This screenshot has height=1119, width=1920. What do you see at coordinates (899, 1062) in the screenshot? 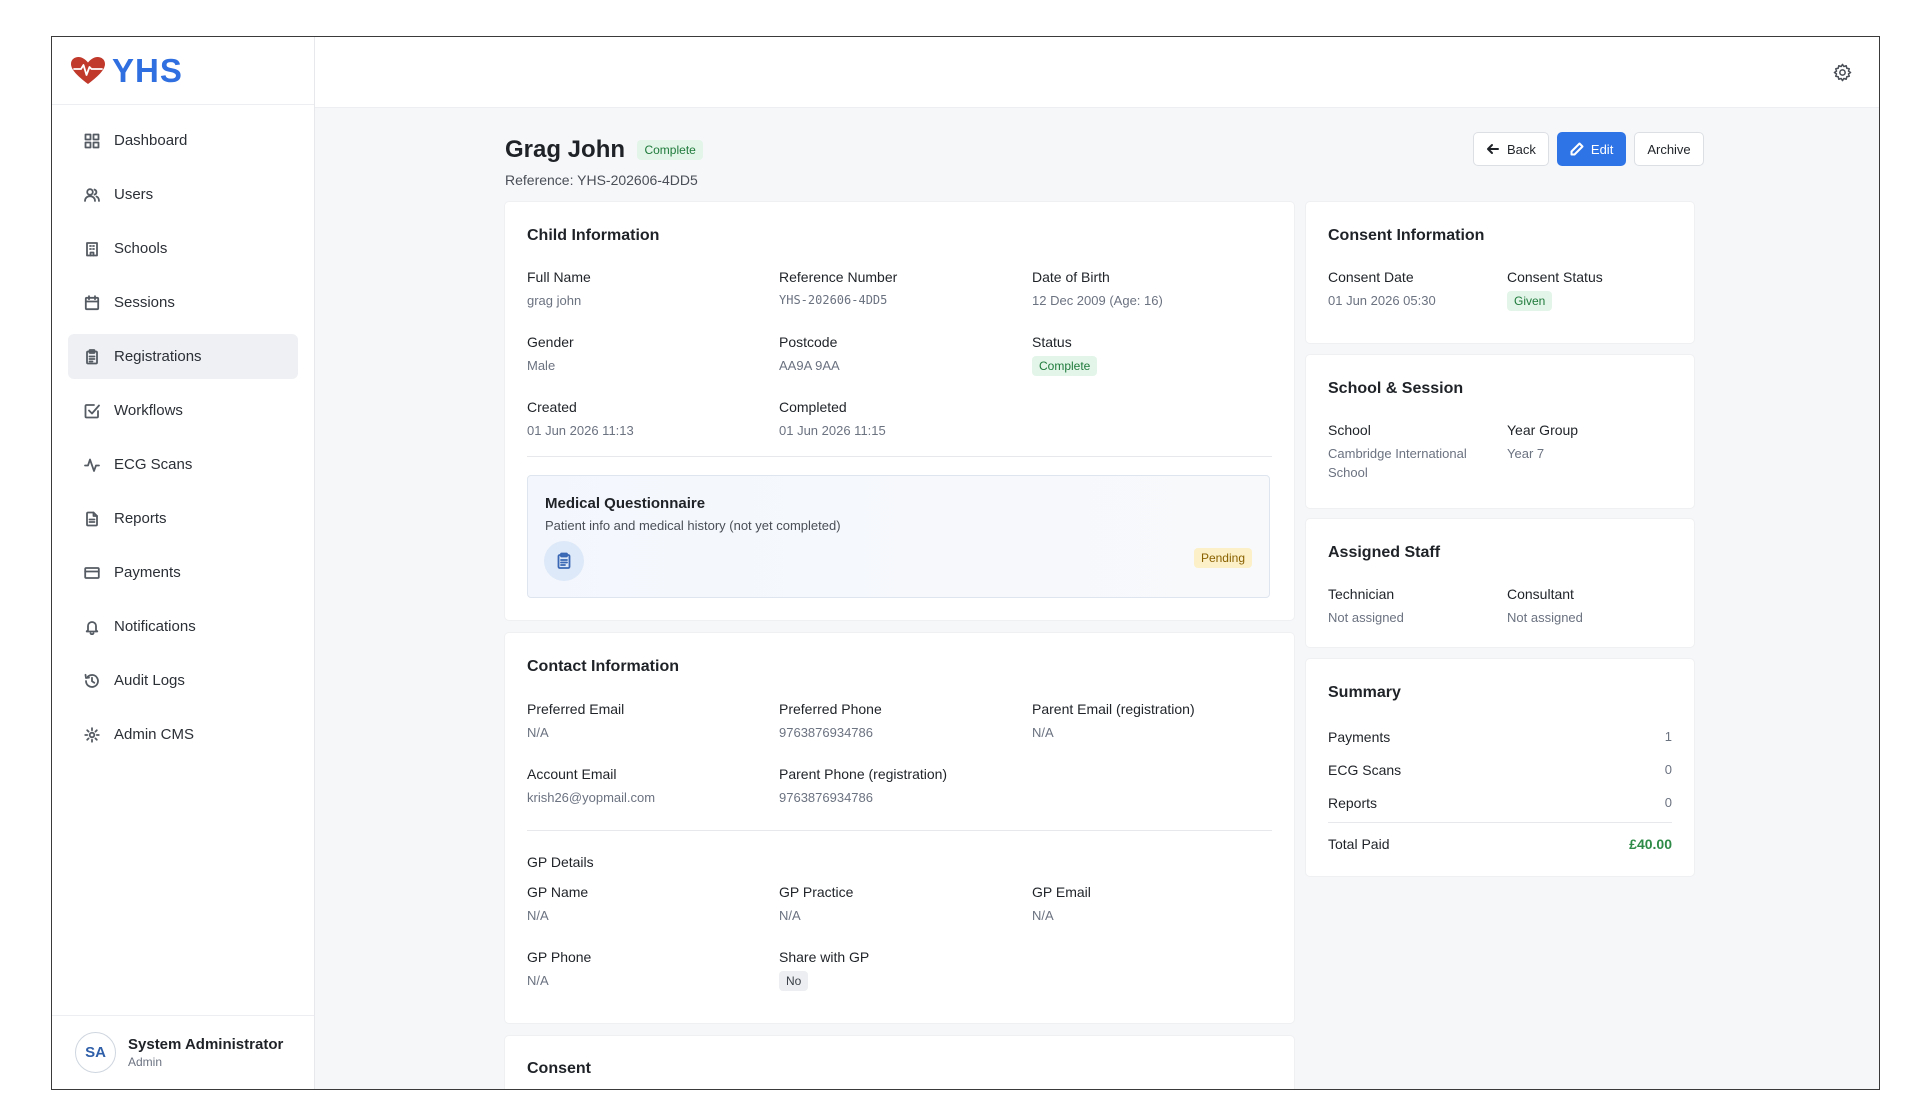
I see `consent-card: Consent` at bounding box center [899, 1062].